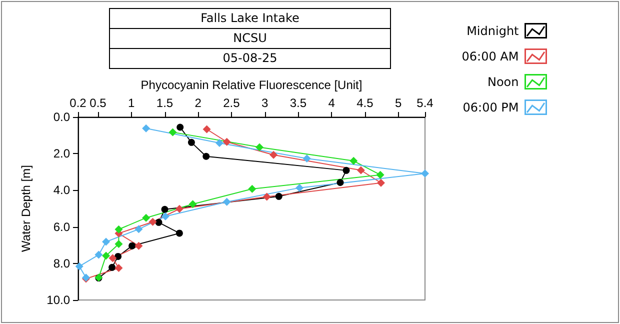  Describe the element at coordinates (132, 103) in the screenshot. I see `x-tick-label: 1` at that location.